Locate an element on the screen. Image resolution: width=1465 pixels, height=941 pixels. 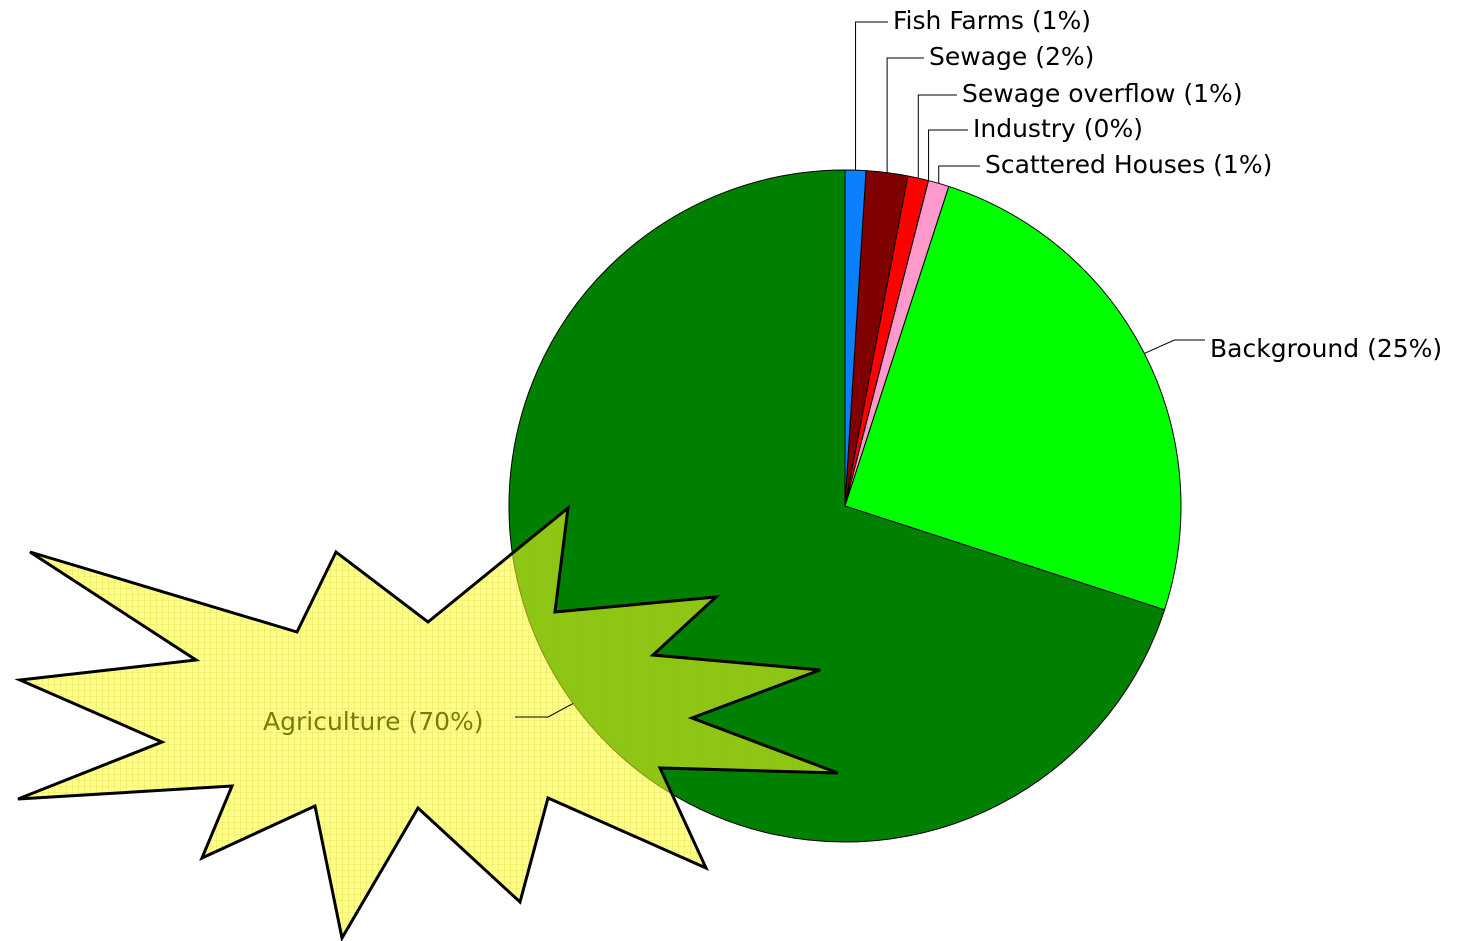
slice-label: Agriculture (70%) is located at coordinates (373, 721).